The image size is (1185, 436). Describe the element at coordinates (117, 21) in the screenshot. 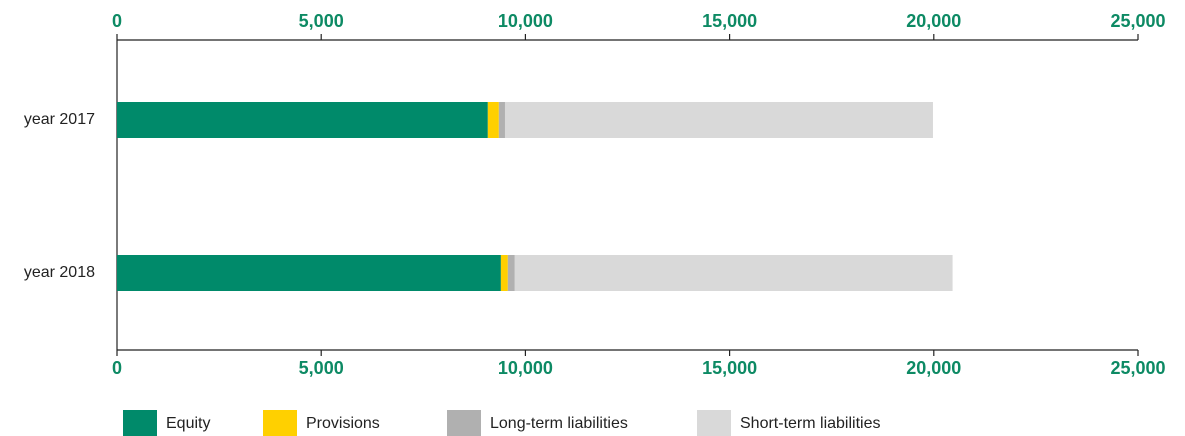

I see `x-tick-label-top: 0` at that location.